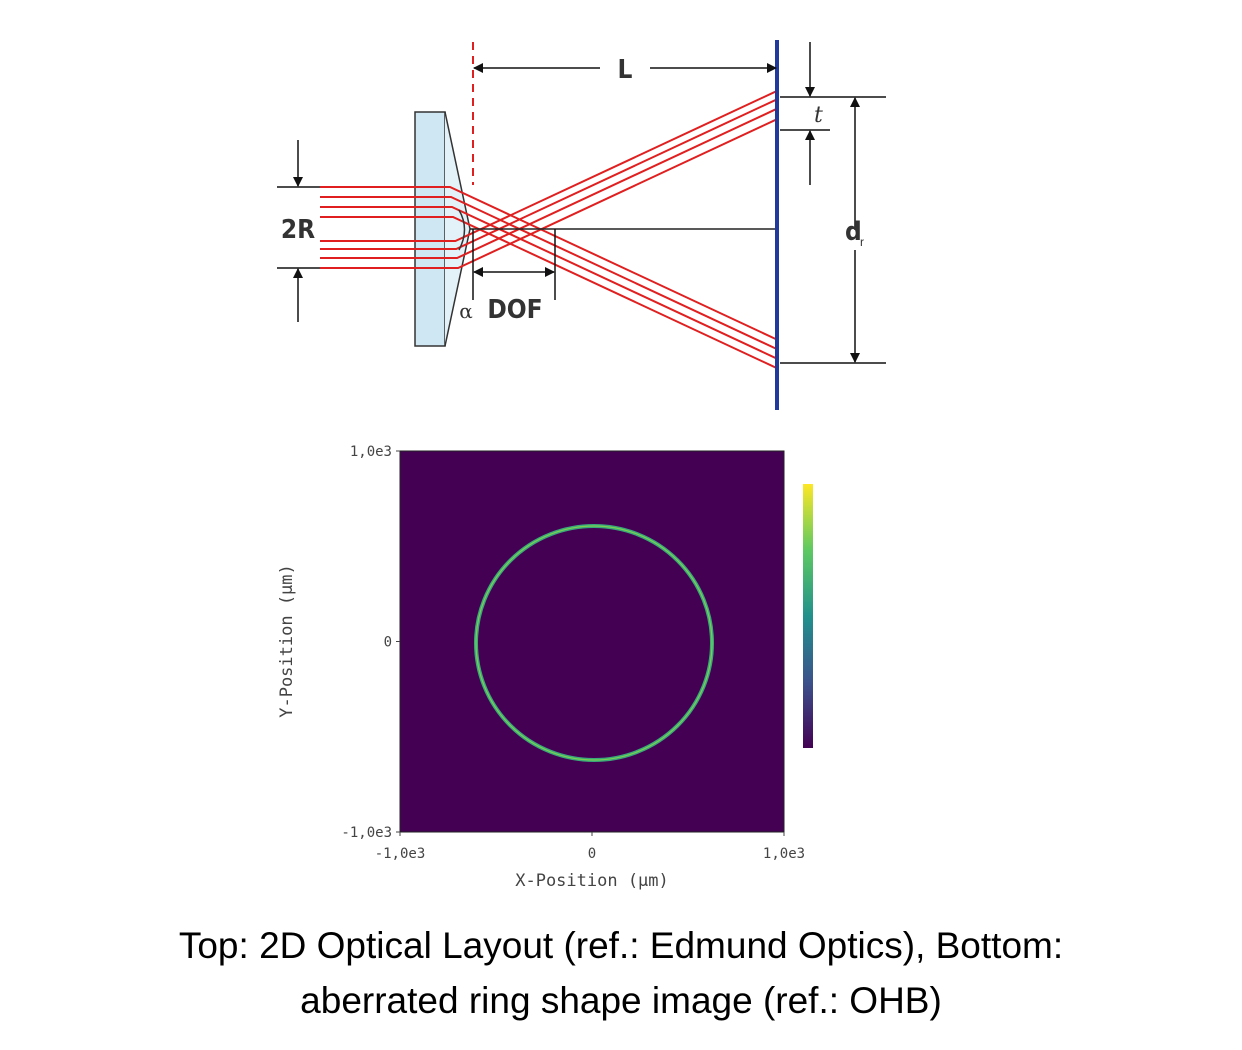 This screenshot has width=1242, height=1050. What do you see at coordinates (784, 854) in the screenshot?
I see `x-tick-label: 1,0e3` at bounding box center [784, 854].